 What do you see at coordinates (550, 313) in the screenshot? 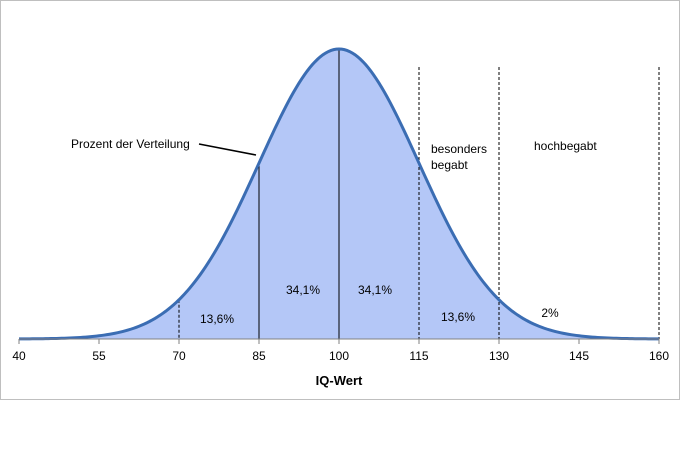
I see `segment-label-130-160: 2%` at bounding box center [550, 313].